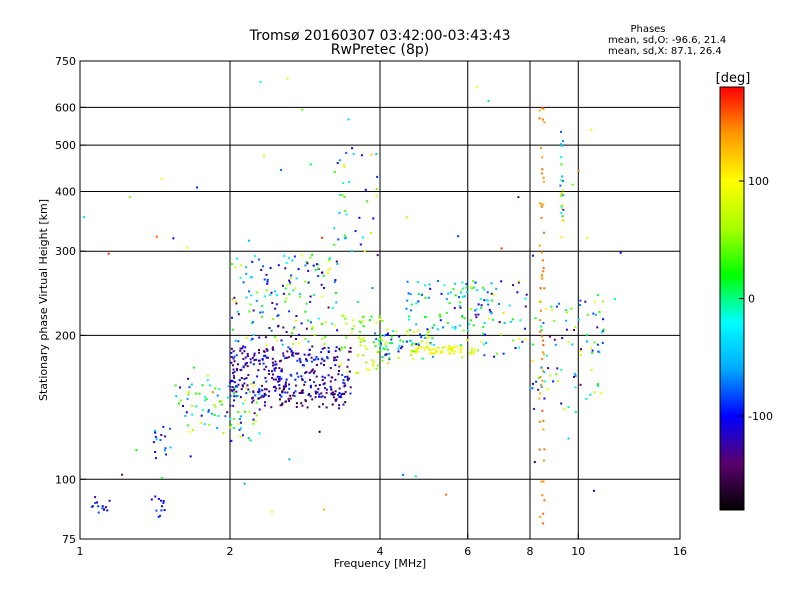 The height and width of the screenshot is (600, 800). I want to click on y-tick-label: 100, so click(65, 479).